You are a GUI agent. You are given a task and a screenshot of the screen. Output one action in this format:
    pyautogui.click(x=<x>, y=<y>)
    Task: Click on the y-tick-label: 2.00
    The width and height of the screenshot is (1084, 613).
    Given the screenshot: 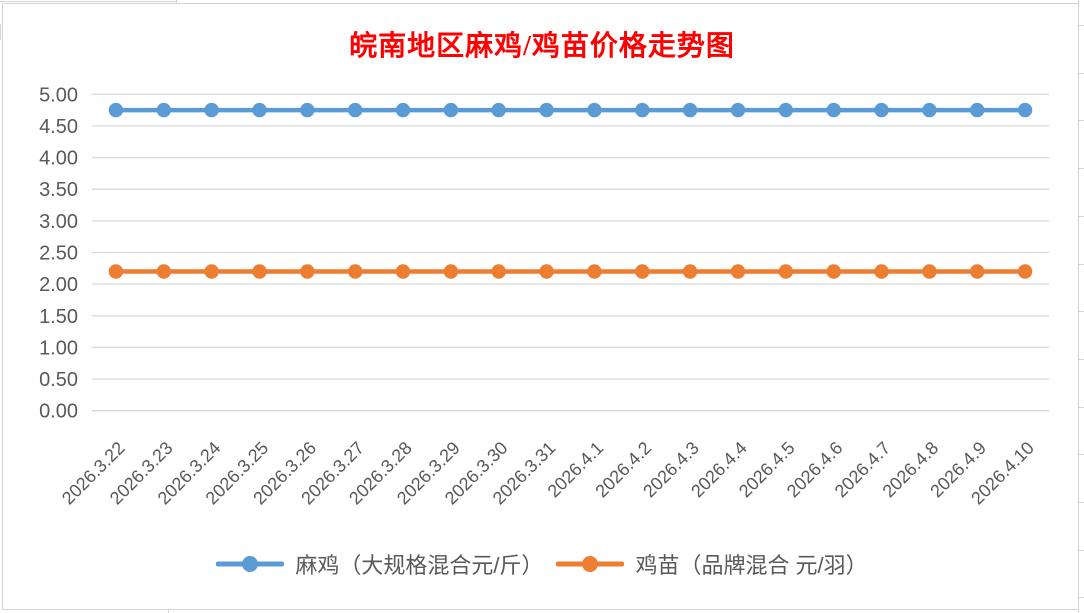 What is the action you would take?
    pyautogui.click(x=58, y=285)
    